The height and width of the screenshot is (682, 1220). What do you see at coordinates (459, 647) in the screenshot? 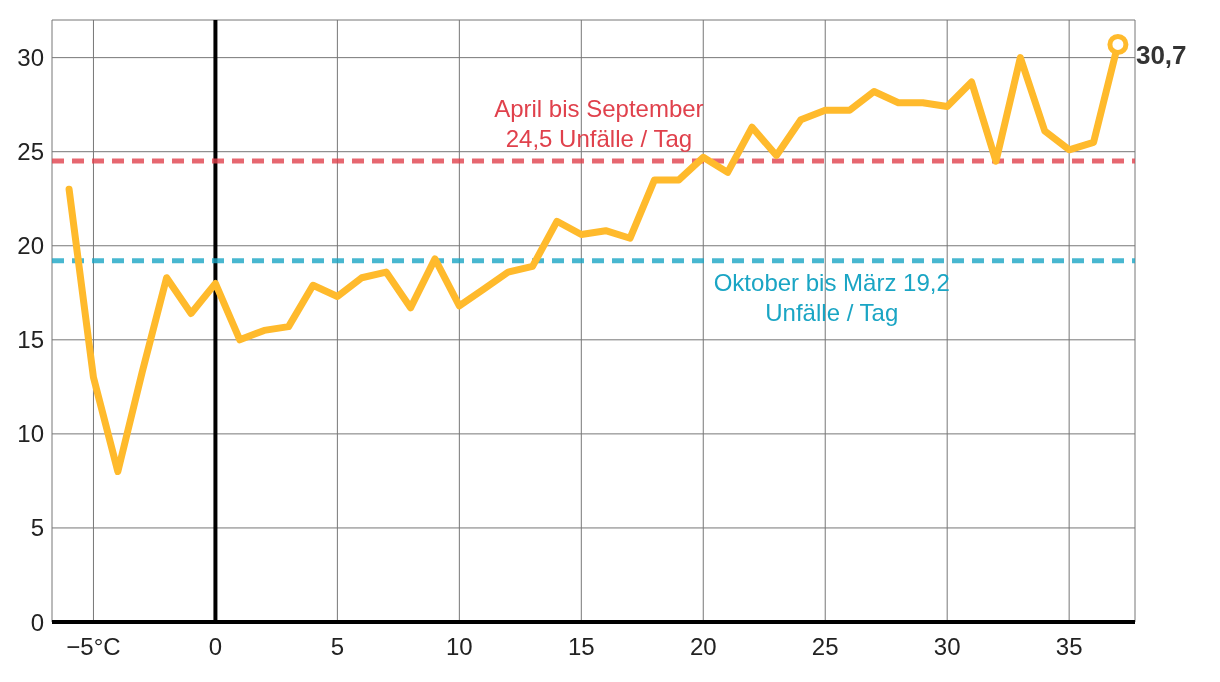
I see `x-tick-label: 10` at bounding box center [459, 647].